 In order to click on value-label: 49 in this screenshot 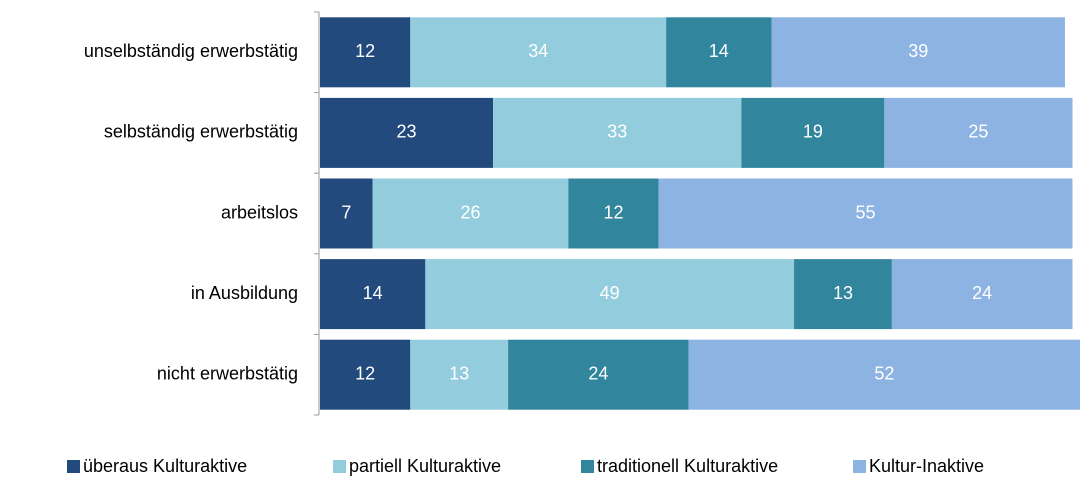, I will do `click(610, 293)`.